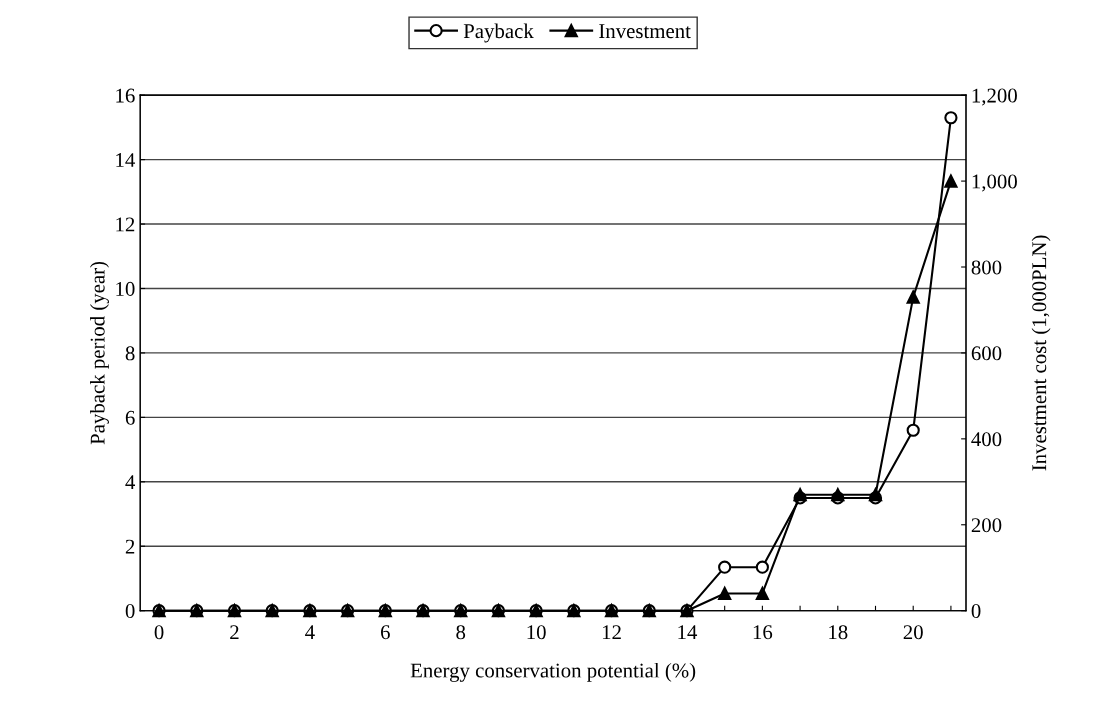 The width and height of the screenshot is (1104, 721). Describe the element at coordinates (159, 632) in the screenshot. I see `x-tick-label: 0` at that location.